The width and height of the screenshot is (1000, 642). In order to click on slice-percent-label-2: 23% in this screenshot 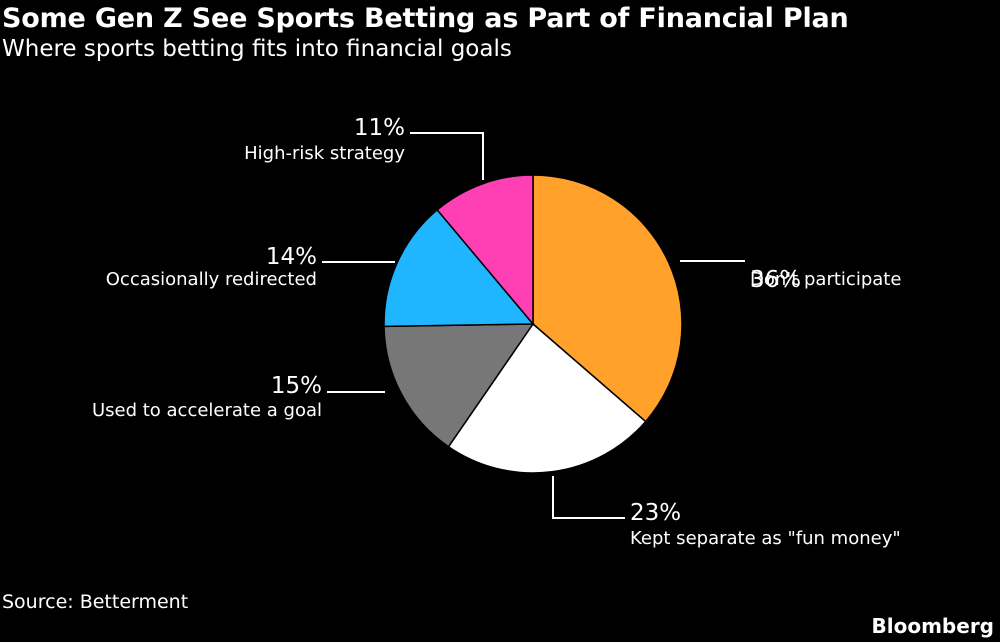, I will do `click(655, 513)`.